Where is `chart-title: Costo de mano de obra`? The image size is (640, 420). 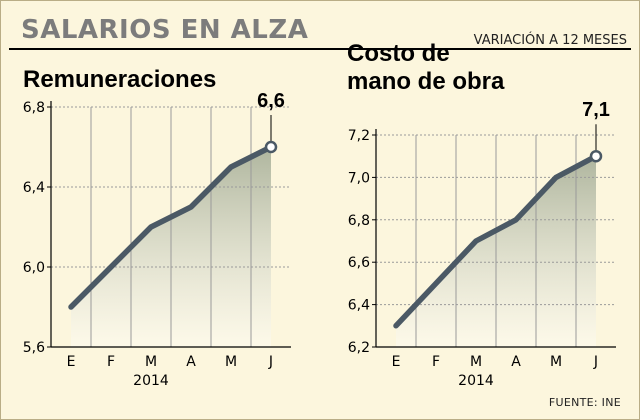
chart-title: Costo de mano de obra is located at coordinates (426, 67).